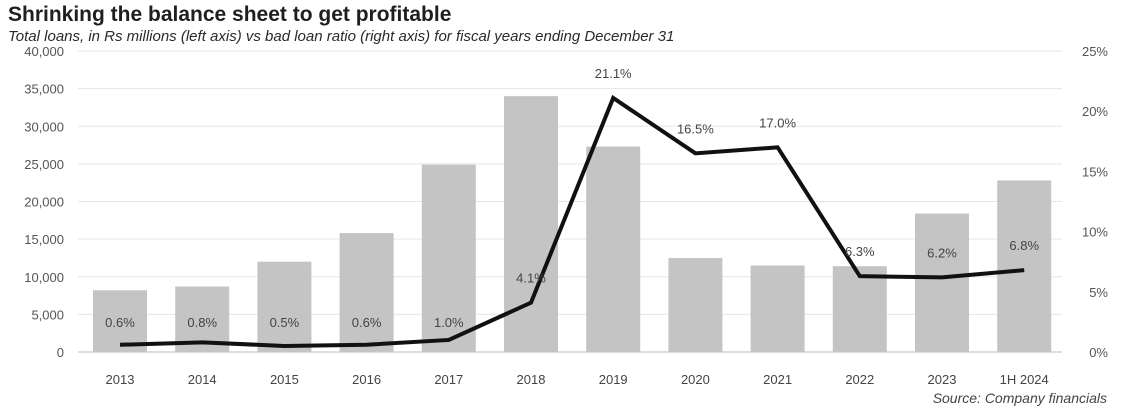 The image size is (1125, 418). What do you see at coordinates (285, 322) in the screenshot?
I see `line-data-label: 0.5%` at bounding box center [285, 322].